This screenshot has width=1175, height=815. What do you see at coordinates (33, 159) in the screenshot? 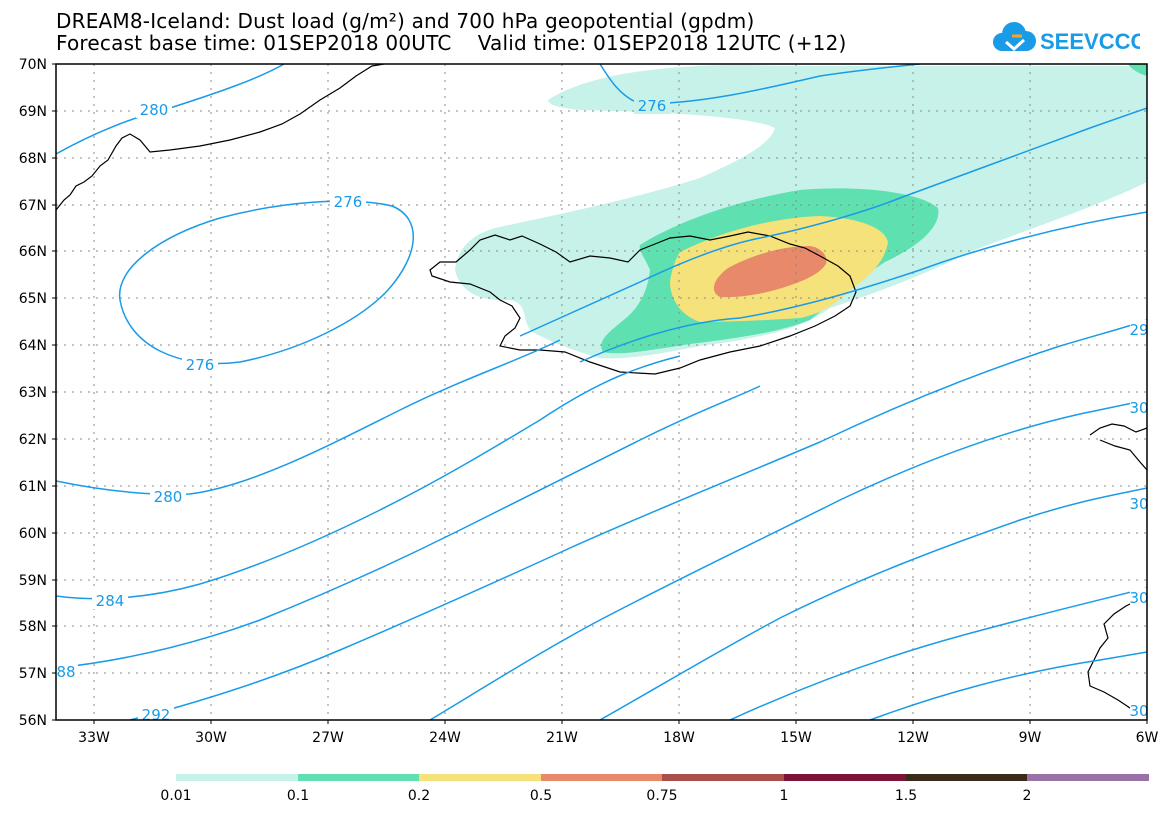
I see `lat-label: 68N` at bounding box center [33, 159].